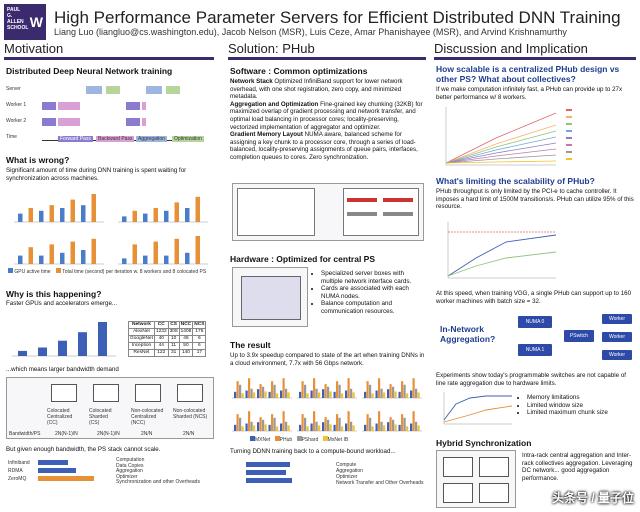 The image size is (640, 512). Describe the element at coordinates (186, 332) in the screenshot. I see `table-cell: 1408` at that location.